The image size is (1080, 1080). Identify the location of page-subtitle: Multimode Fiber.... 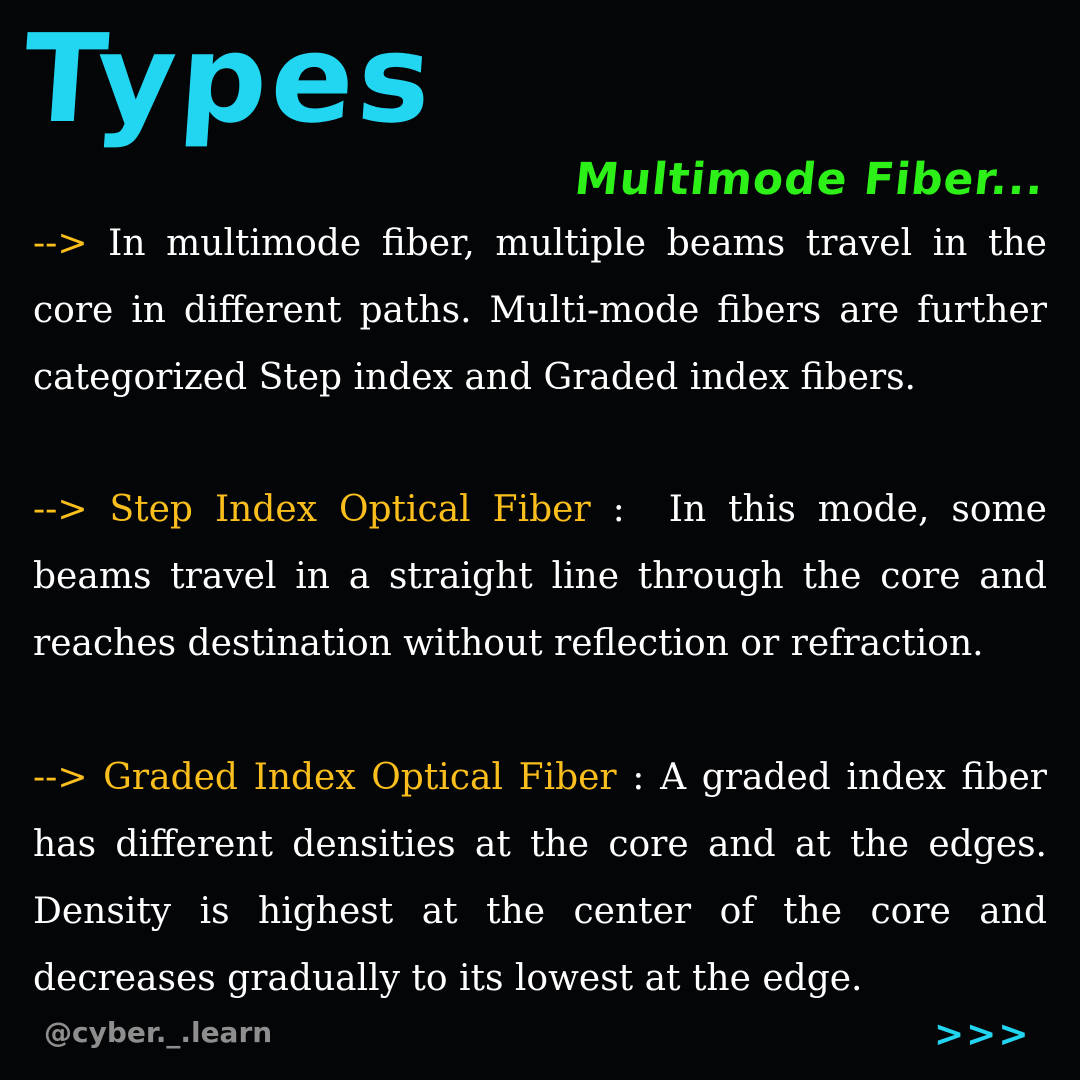
(809, 179).